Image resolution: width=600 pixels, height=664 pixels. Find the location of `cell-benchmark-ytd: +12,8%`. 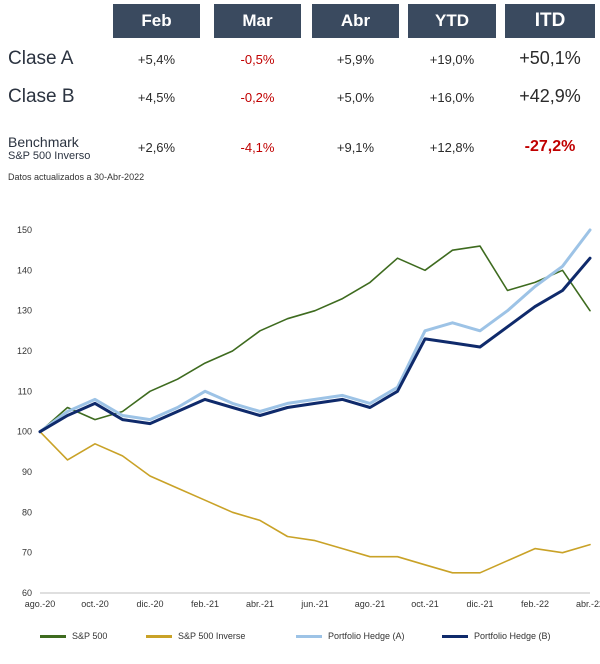

cell-benchmark-ytd: +12,8% is located at coordinates (452, 147).